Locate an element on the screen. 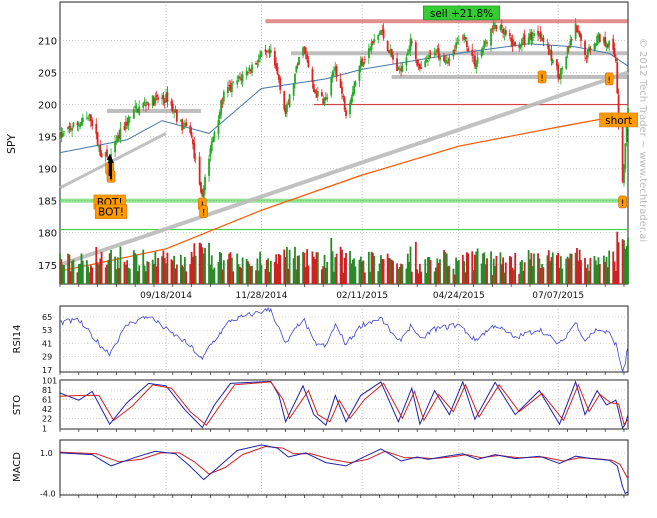 The image size is (657, 518). macd-y-tick-label: -4.0 is located at coordinates (48, 493).